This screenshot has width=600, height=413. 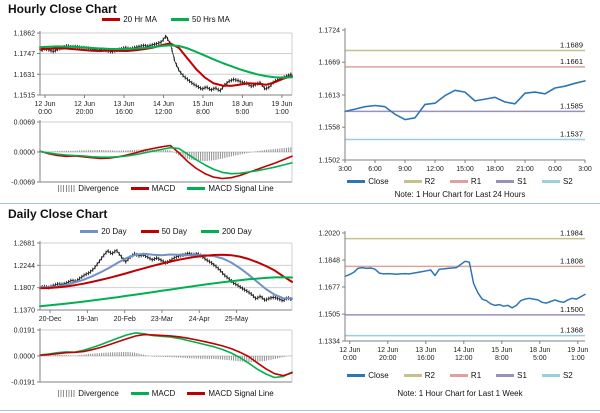 I want to click on svg-text: -0.0069, so click(x=23, y=183).